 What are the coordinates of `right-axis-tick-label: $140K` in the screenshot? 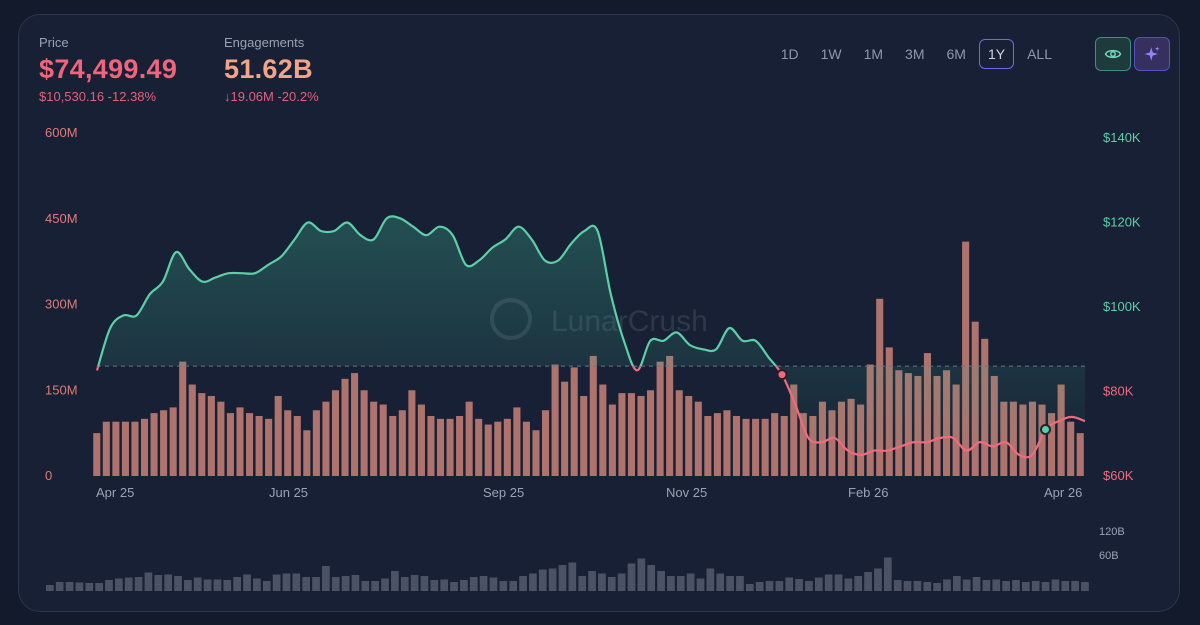 It's located at (1122, 137).